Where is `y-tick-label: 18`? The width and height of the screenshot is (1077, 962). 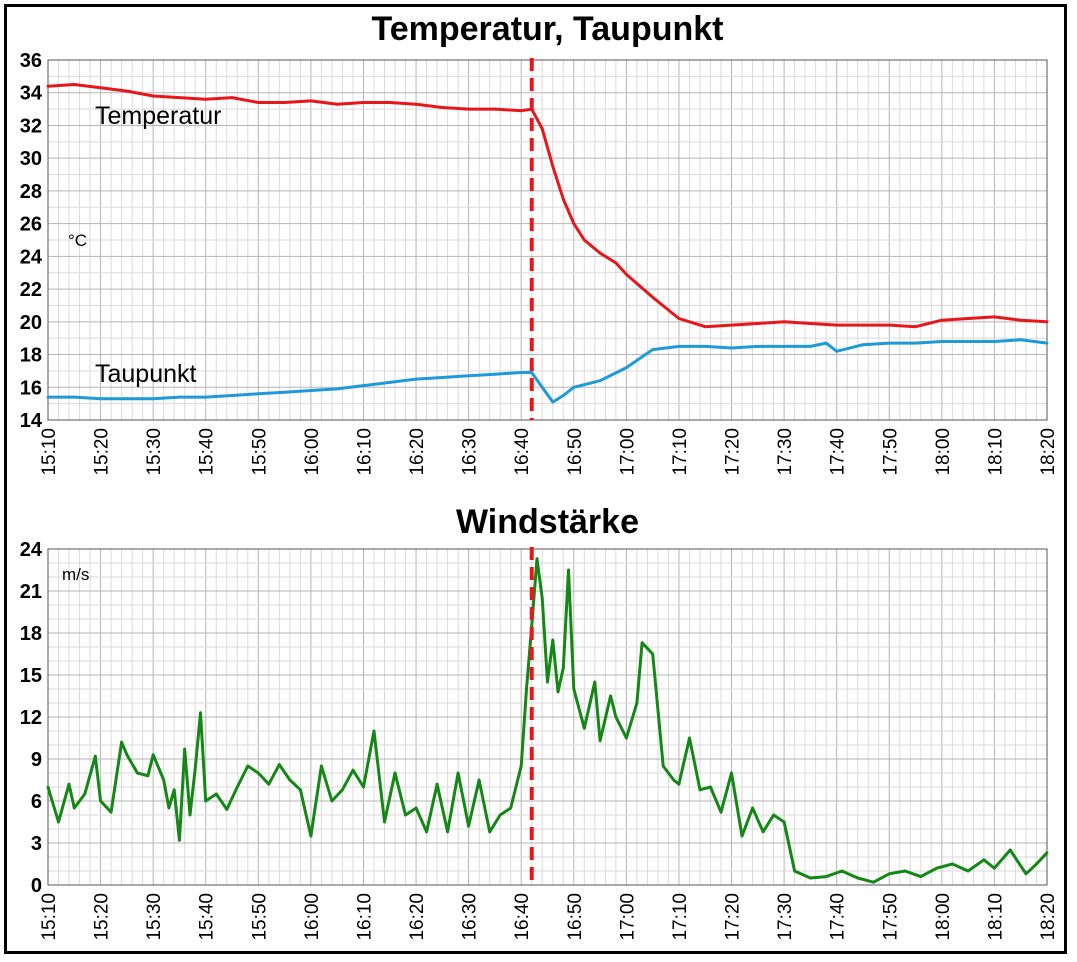
y-tick-label: 18 is located at coordinates (31, 356).